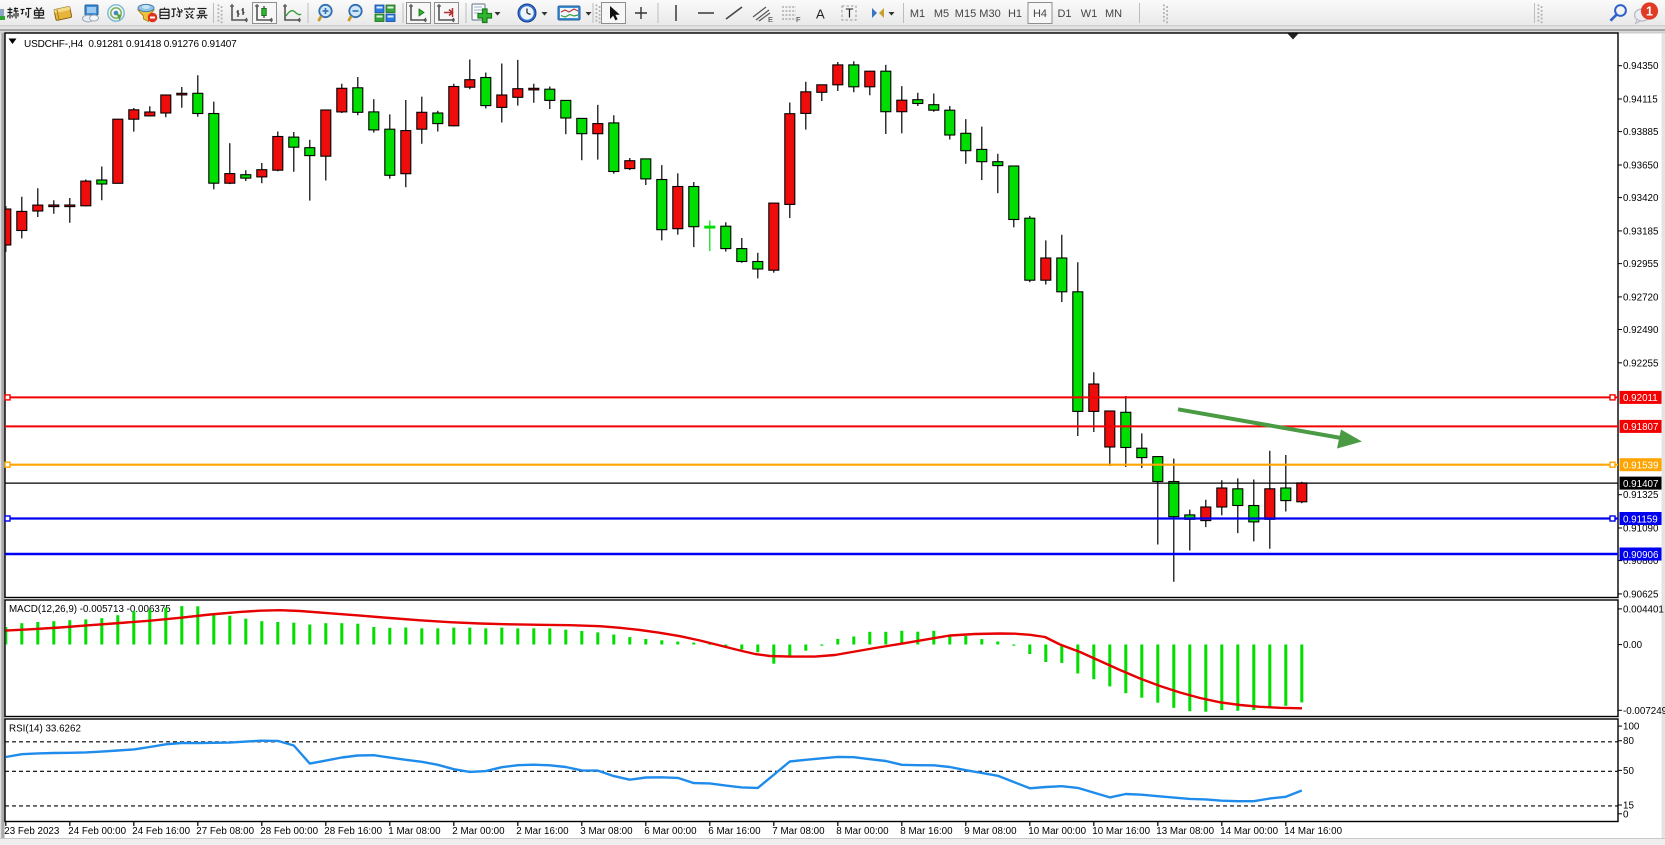 This screenshot has height=845, width=1665. What do you see at coordinates (1641, 264) in the screenshot?
I see `svg-text: 0.92955` at bounding box center [1641, 264].